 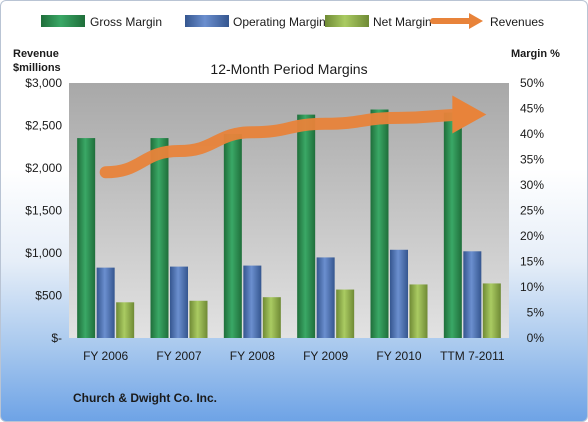 What do you see at coordinates (398, 356) in the screenshot?
I see `category-label: FY 2010` at bounding box center [398, 356].